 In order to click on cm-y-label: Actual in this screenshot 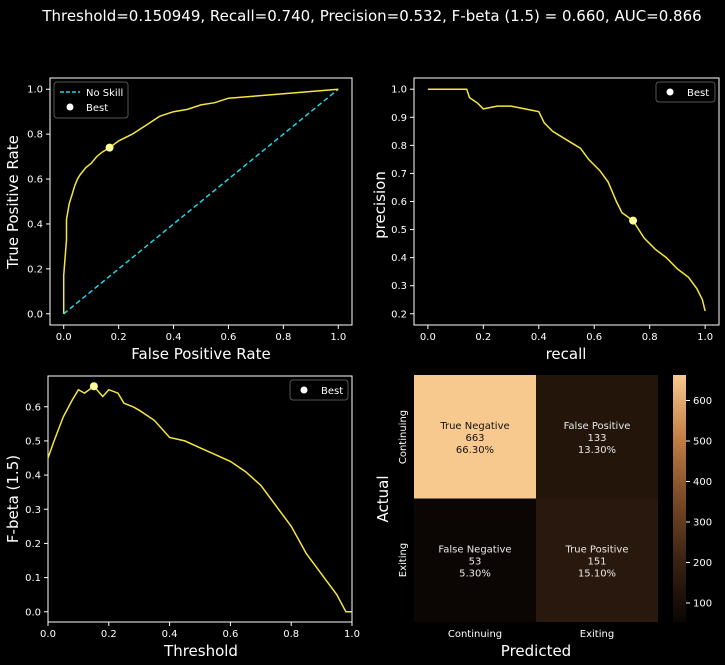, I will do `click(383, 499)`.